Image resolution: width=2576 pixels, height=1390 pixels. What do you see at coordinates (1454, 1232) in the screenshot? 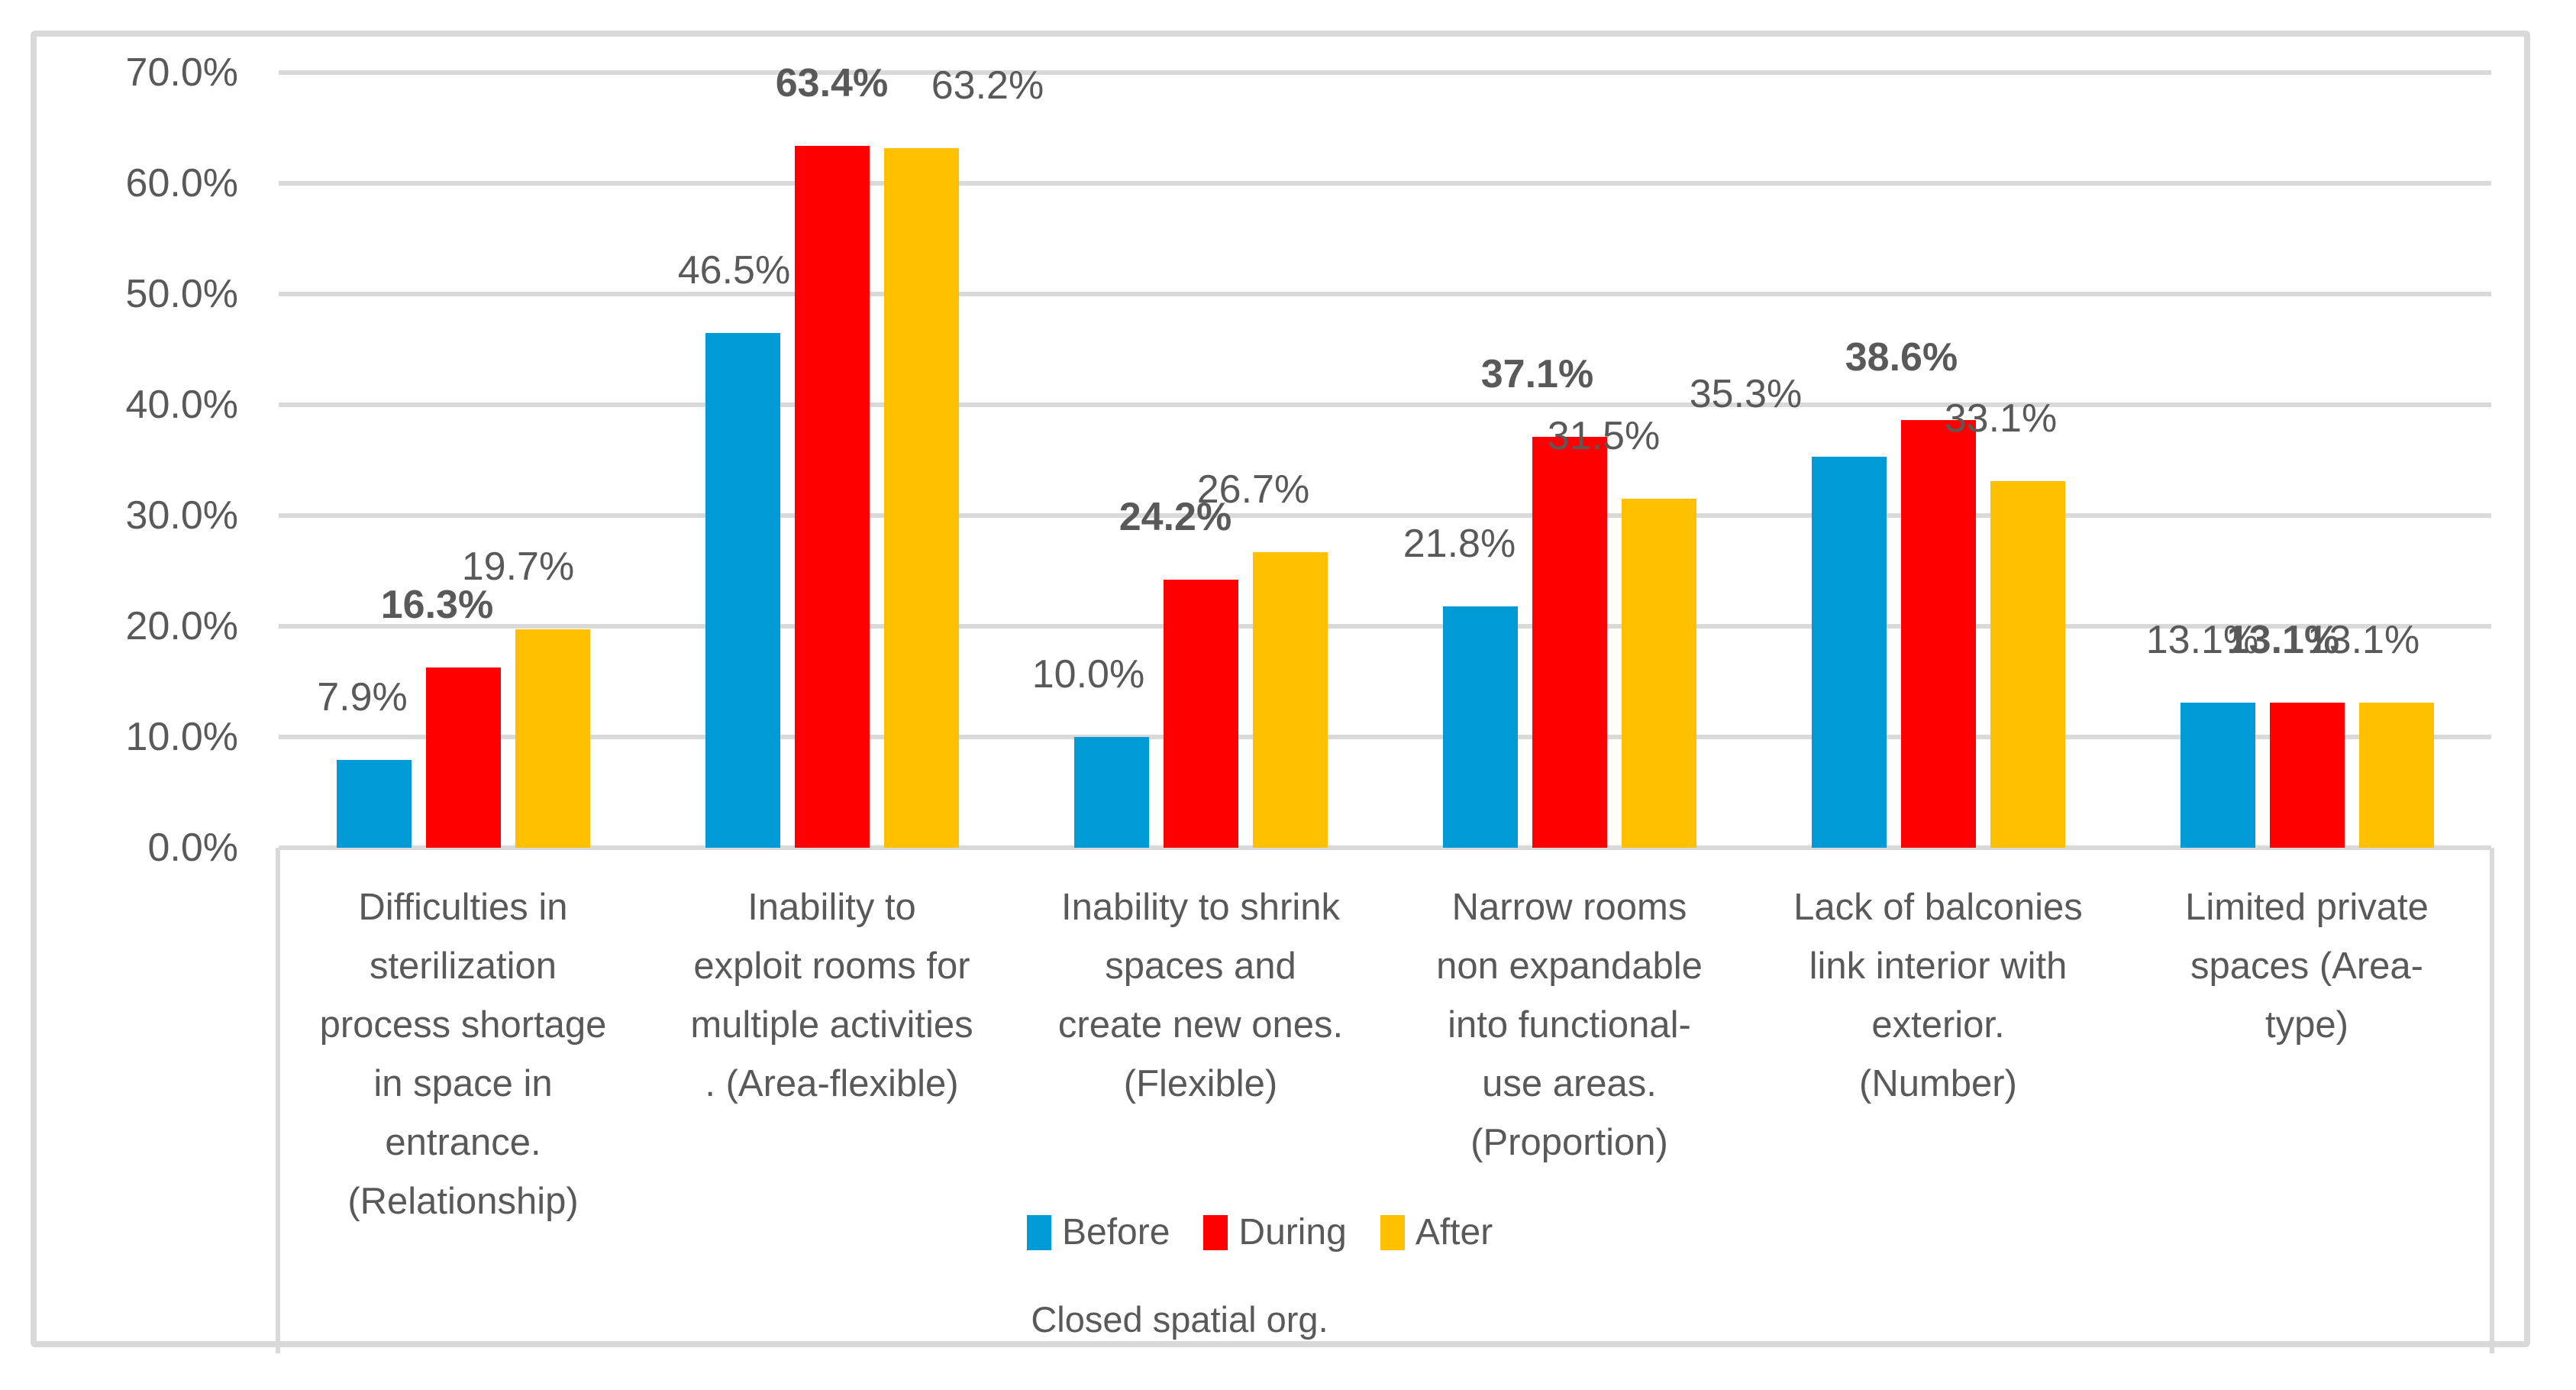
I see `legend-label-after: After` at bounding box center [1454, 1232].